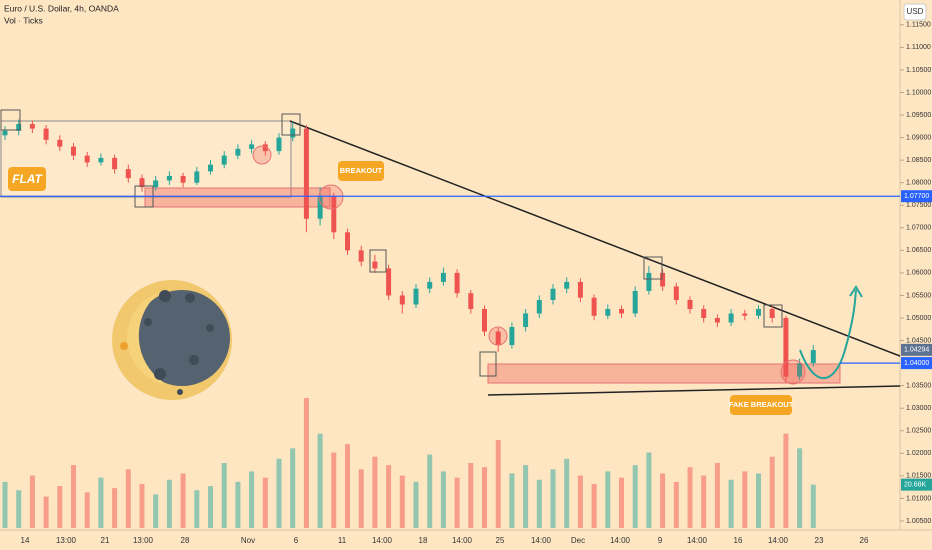 This screenshot has height=550, width=932. I want to click on currency-label: USD, so click(915, 11).